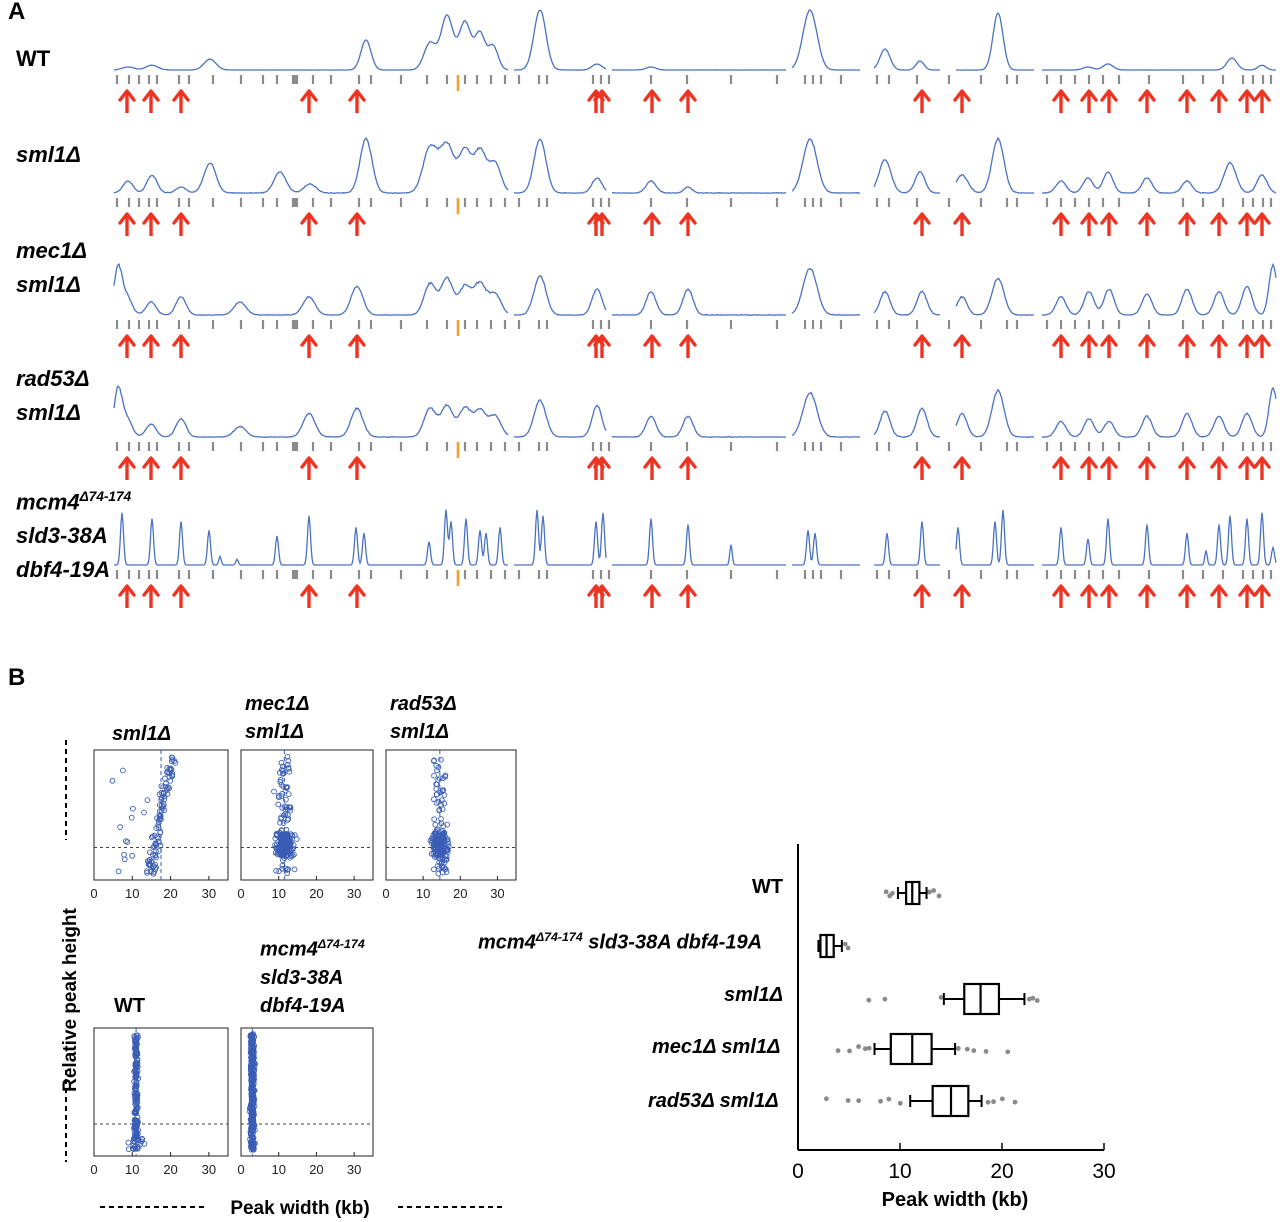 The width and height of the screenshot is (1280, 1222). I want to click on scatter-x-tick-label: 0, so click(93, 893).